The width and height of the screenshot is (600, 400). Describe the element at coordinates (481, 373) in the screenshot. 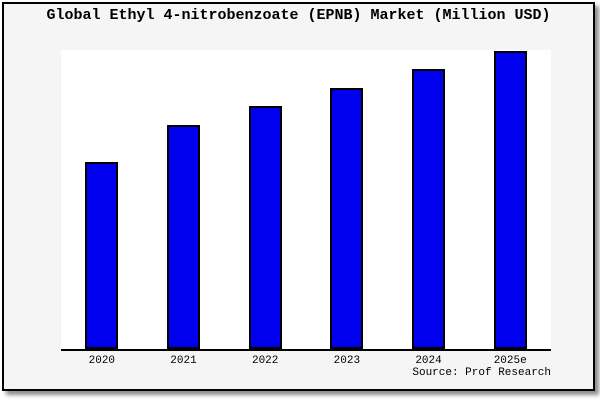

I see `source-note: Source: Prof Research` at that location.